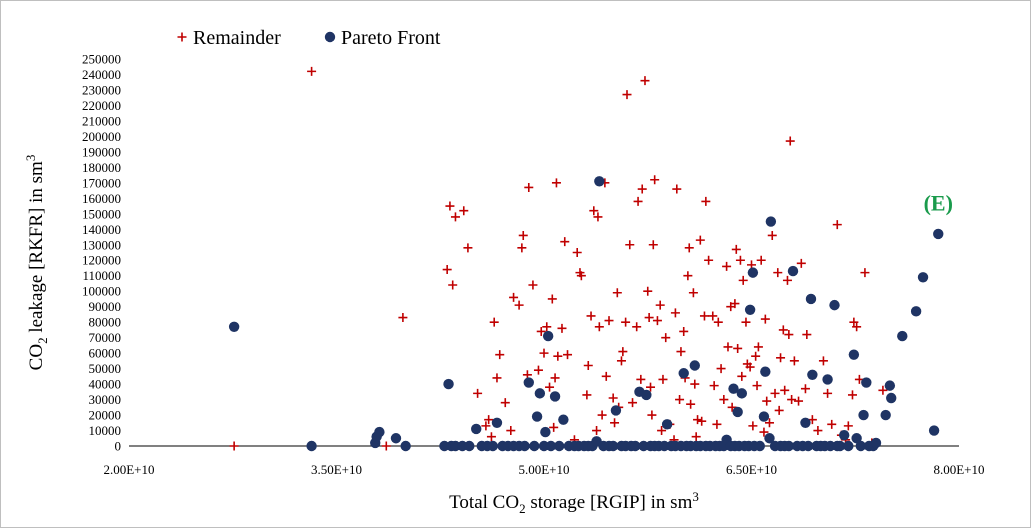 This screenshot has width=1033, height=530. Describe the element at coordinates (958, 469) in the screenshot. I see `x-tick-label: 8.00E+10` at that location.